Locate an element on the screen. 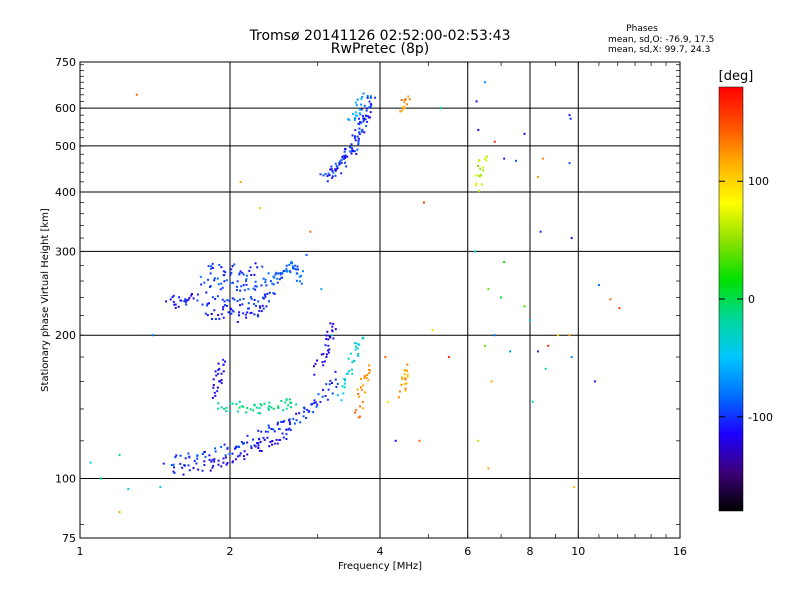  y-tick-label: 400 is located at coordinates (65, 192).